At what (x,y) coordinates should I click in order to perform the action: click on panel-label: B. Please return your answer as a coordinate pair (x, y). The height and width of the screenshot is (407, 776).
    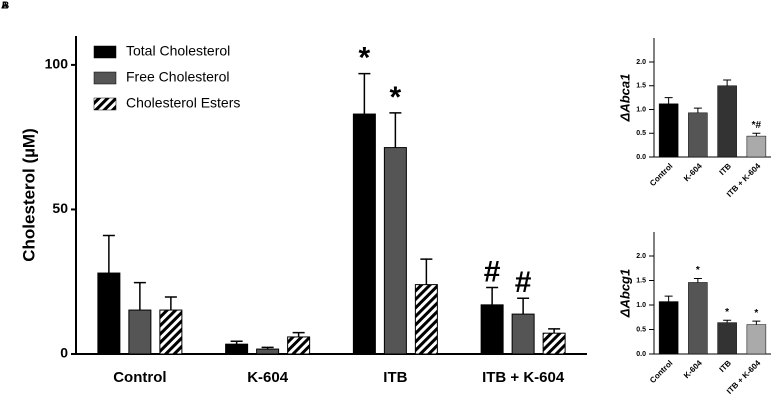
    Looking at the image, I should click on (5, 6).